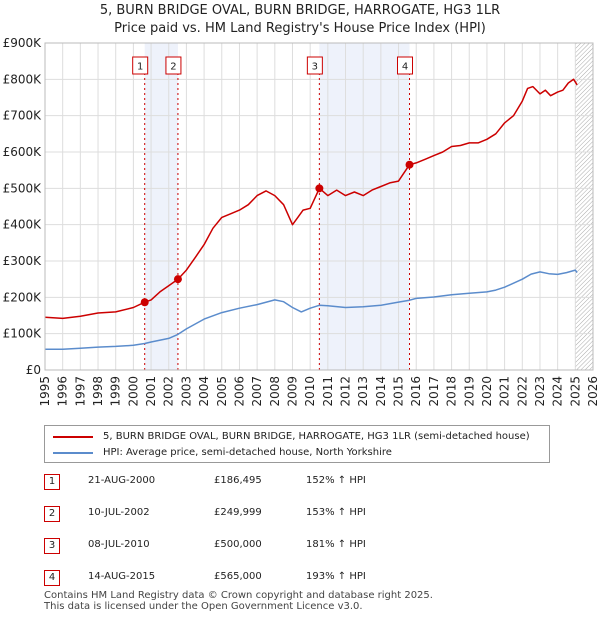 The width and height of the screenshot is (600, 620). What do you see at coordinates (186, 391) in the screenshot?
I see `x-tick-label: 2003` at bounding box center [186, 391].